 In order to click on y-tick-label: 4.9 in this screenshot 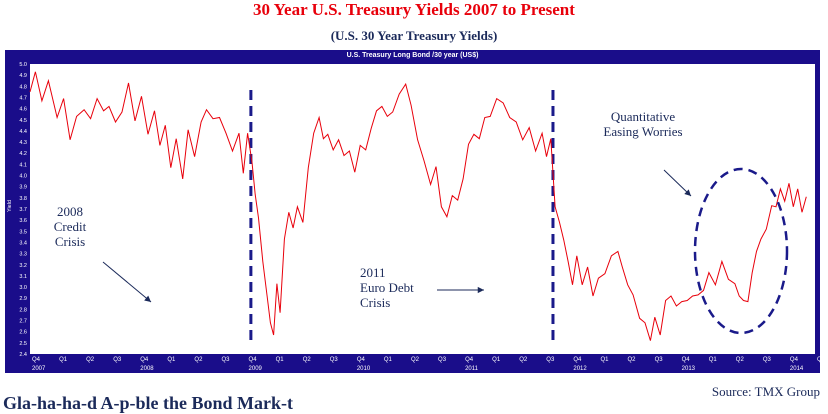, I will do `click(23, 76)`.